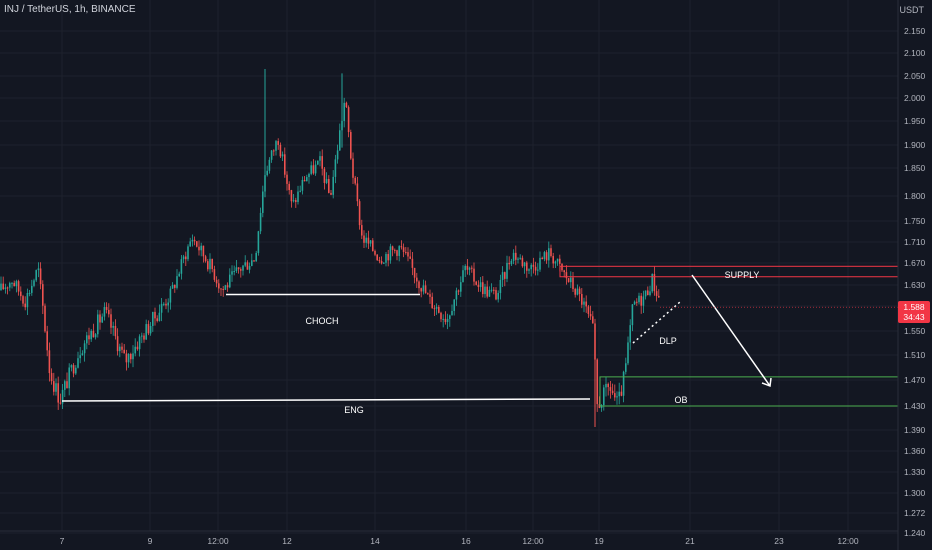  I want to click on y-tick-label: 1.330, so click(915, 472).